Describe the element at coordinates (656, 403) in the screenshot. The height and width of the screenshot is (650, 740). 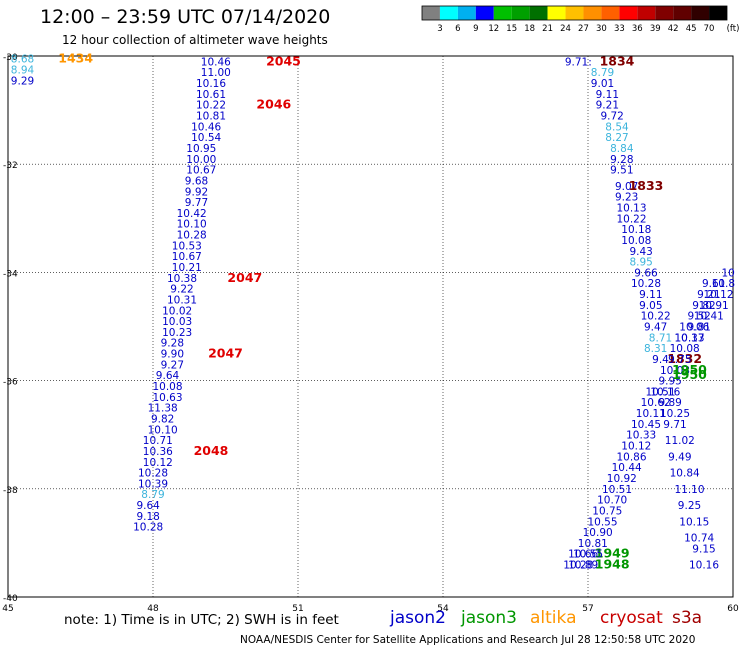
I see `wave-height-label: 10.62` at that location.